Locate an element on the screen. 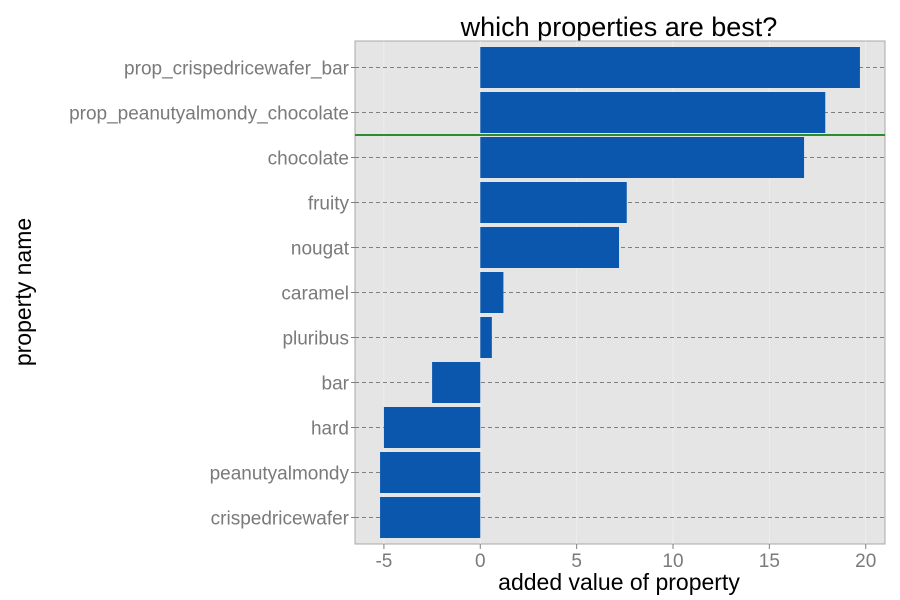 This screenshot has height=600, width=900. bar-bar is located at coordinates (456, 382).